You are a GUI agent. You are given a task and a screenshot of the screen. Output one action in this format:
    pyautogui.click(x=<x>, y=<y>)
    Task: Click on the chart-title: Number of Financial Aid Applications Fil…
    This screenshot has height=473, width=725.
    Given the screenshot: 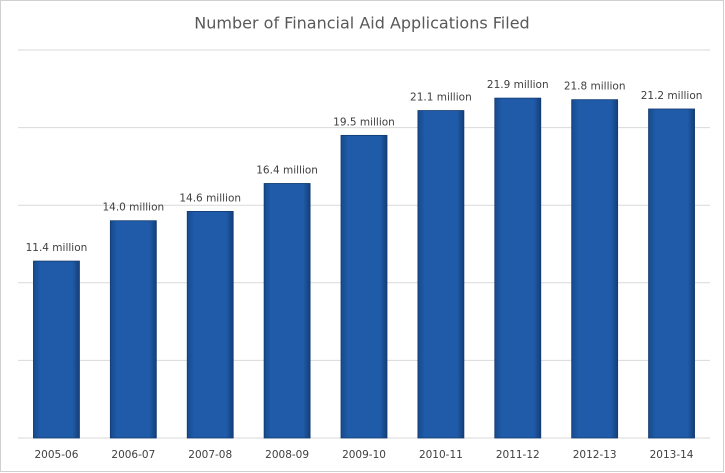 What is the action you would take?
    pyautogui.click(x=361, y=23)
    